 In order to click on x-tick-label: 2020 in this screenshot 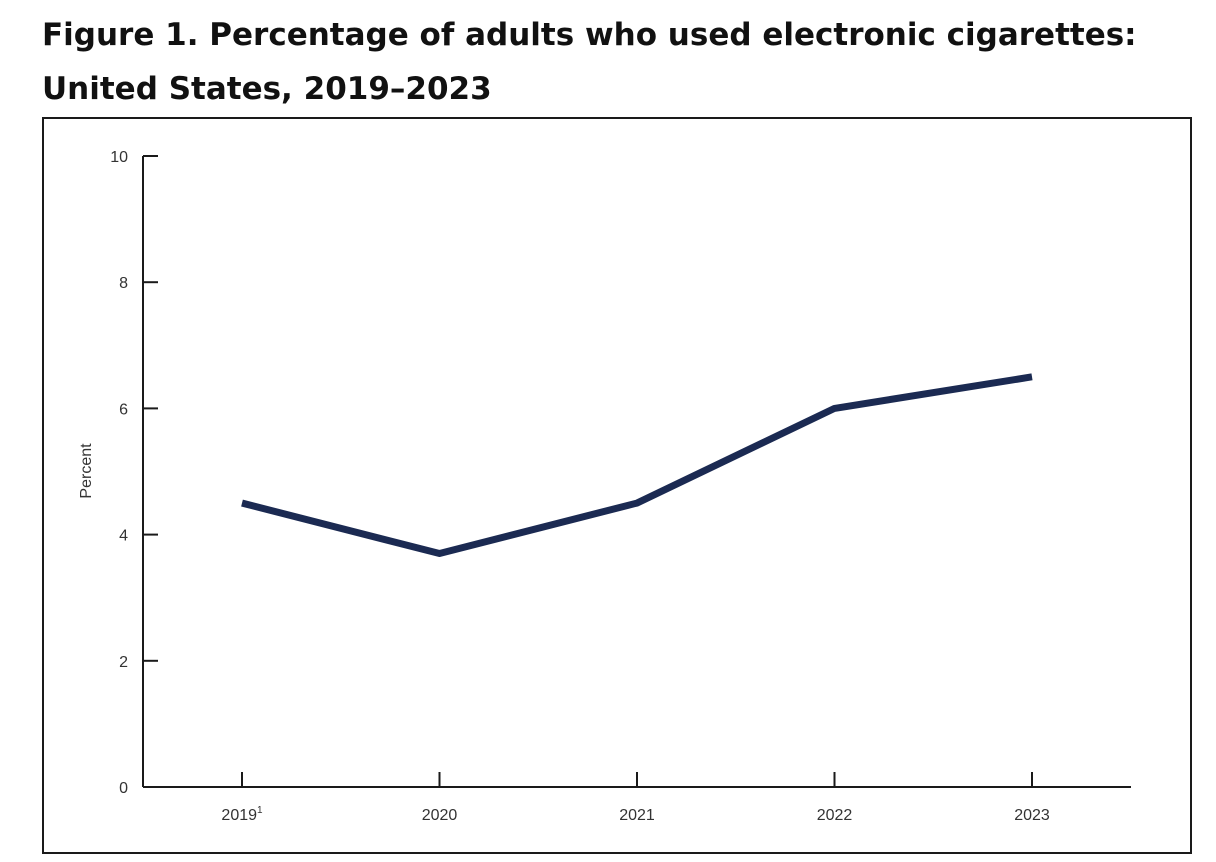, I will do `click(440, 815)`.